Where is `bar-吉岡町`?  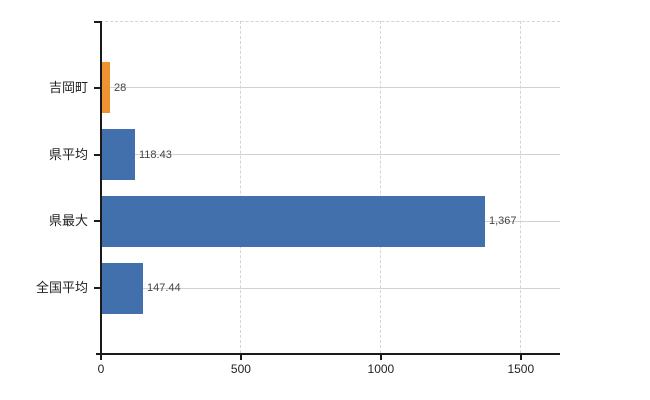 bar-吉岡町 is located at coordinates (106, 87).